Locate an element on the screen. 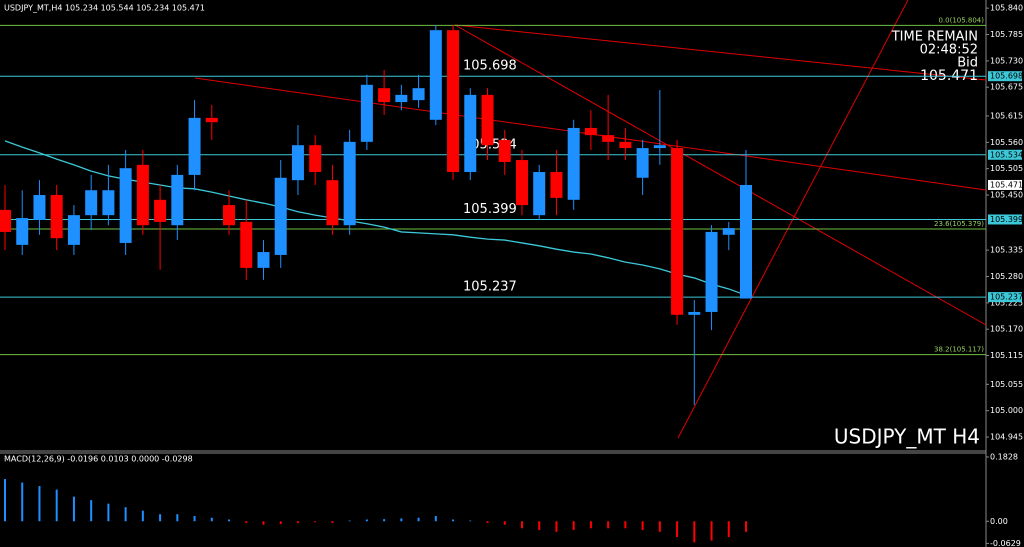 This screenshot has height=547, width=1024. fib-label: 38.2(105.117) is located at coordinates (959, 350).